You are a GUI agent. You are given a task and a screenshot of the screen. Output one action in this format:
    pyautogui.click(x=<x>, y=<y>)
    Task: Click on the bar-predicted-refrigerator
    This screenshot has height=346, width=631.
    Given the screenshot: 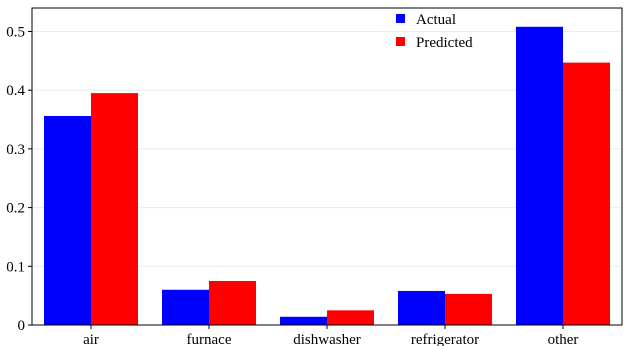 What is the action you would take?
    pyautogui.click(x=468, y=309)
    